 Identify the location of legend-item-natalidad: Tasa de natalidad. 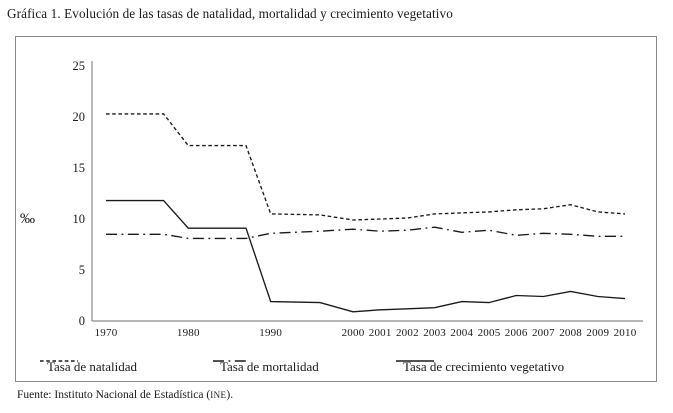
(88, 367).